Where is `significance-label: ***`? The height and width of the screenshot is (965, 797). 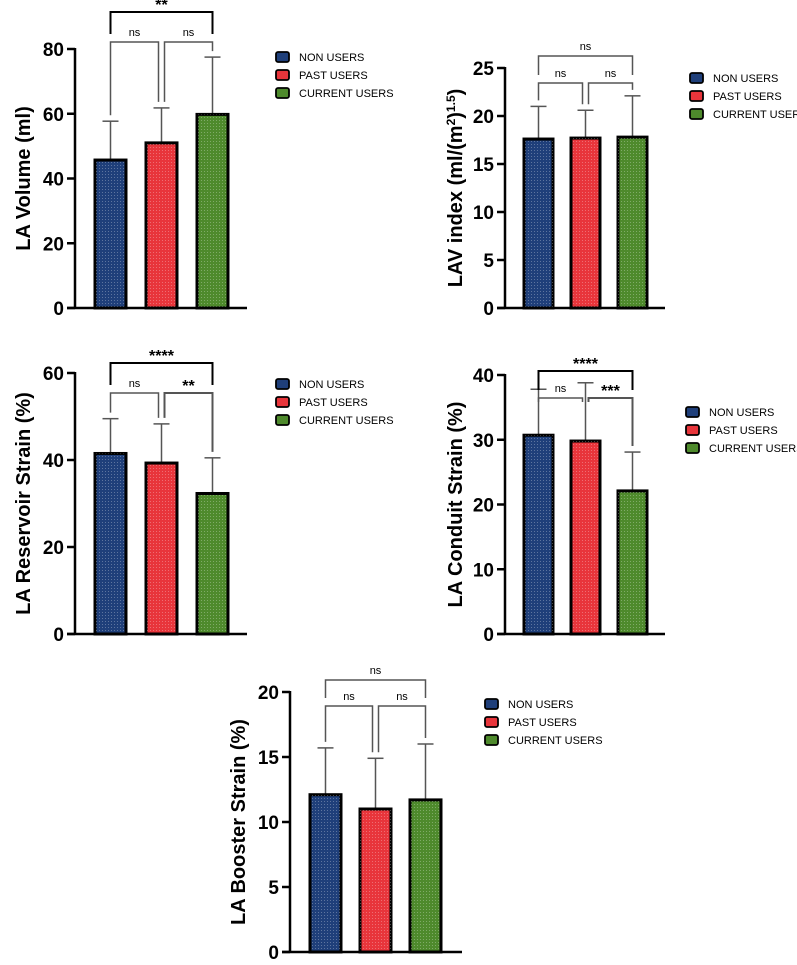 significance-label: *** is located at coordinates (610, 391).